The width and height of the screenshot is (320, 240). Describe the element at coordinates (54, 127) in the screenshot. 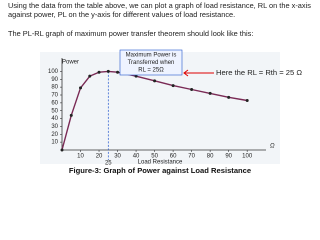

I see `y-tick-label: 30` at that location.